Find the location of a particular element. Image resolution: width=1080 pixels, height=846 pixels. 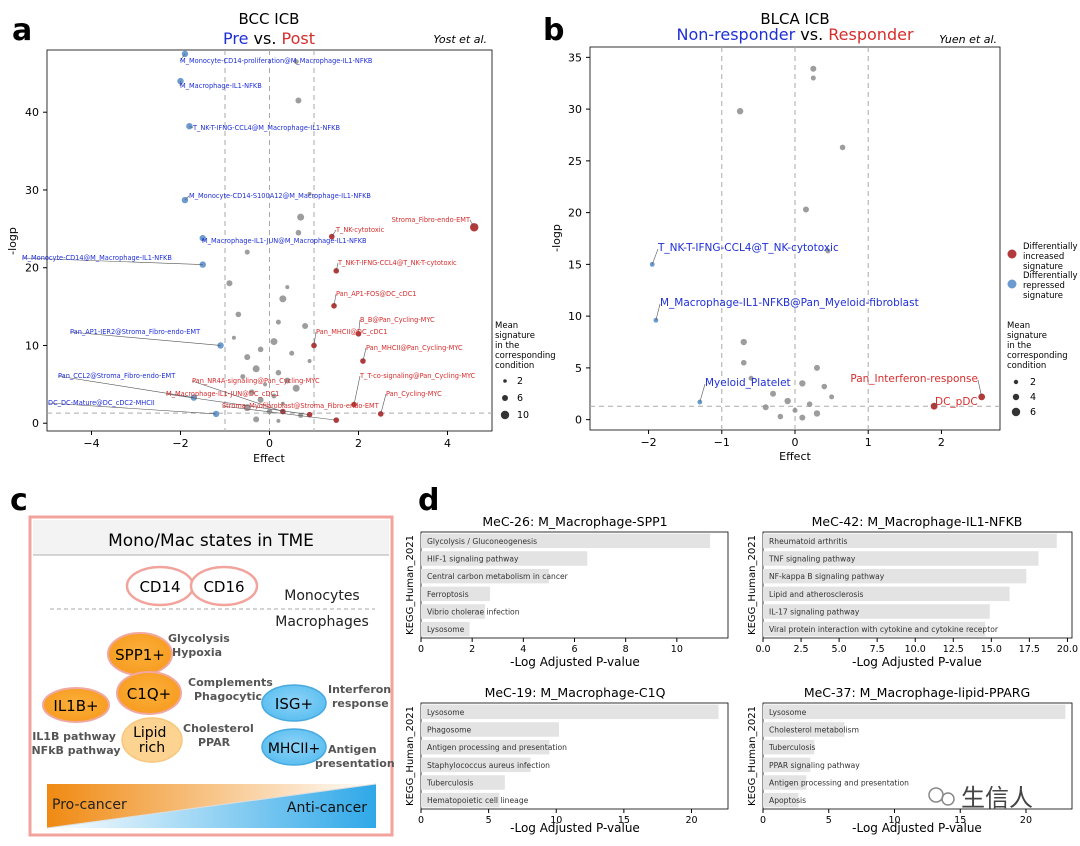

kegg-bar-label: IL-17 signaling pathway is located at coordinates (814, 612).